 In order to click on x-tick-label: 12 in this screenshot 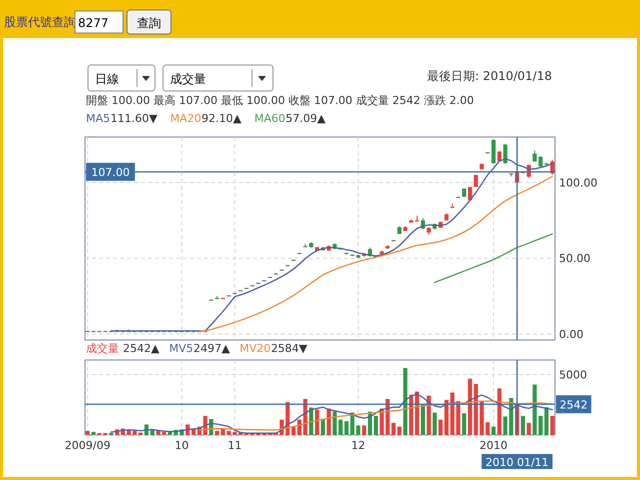, I will do `click(358, 445)`.